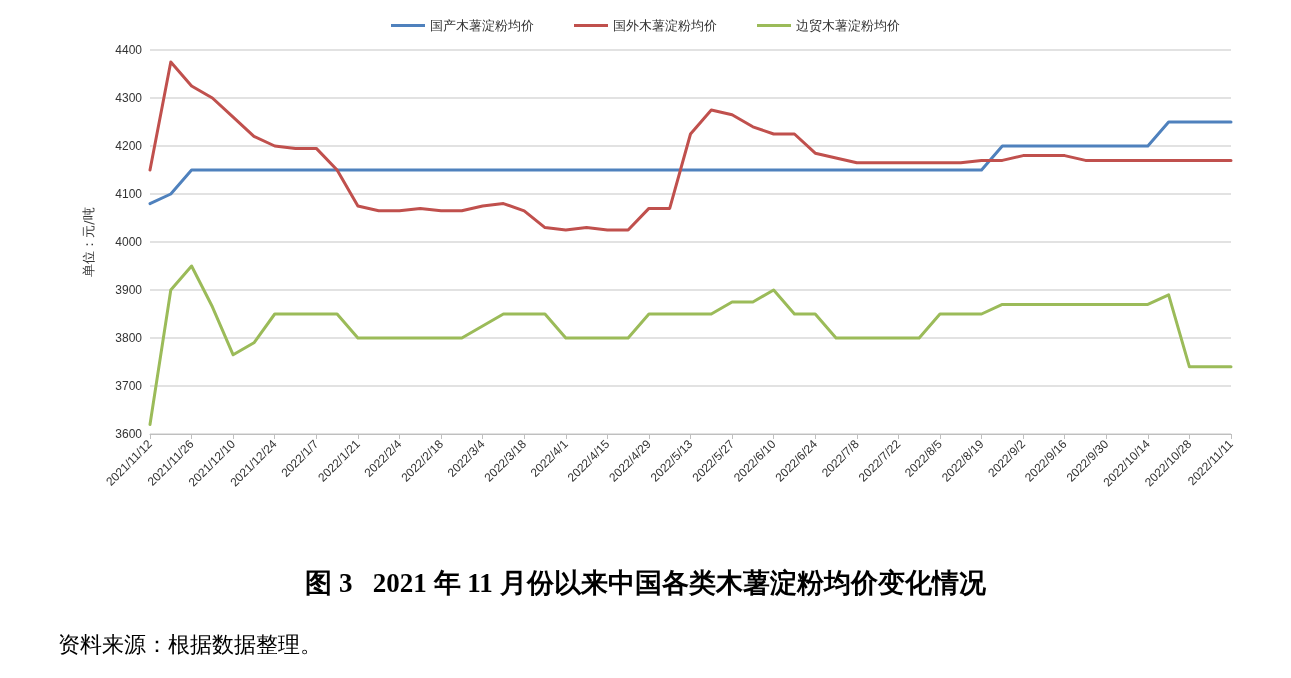  What do you see at coordinates (690, 163) in the screenshot?
I see `line-series` at bounding box center [690, 163].